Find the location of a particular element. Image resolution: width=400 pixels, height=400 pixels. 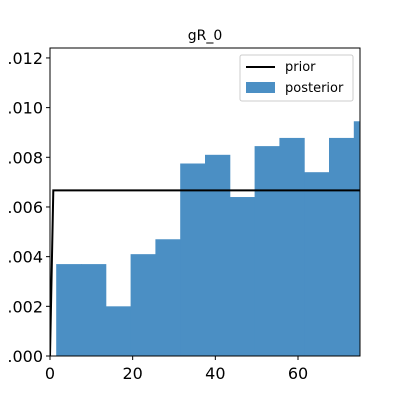

legend: prior posterior is located at coordinates (296, 78).